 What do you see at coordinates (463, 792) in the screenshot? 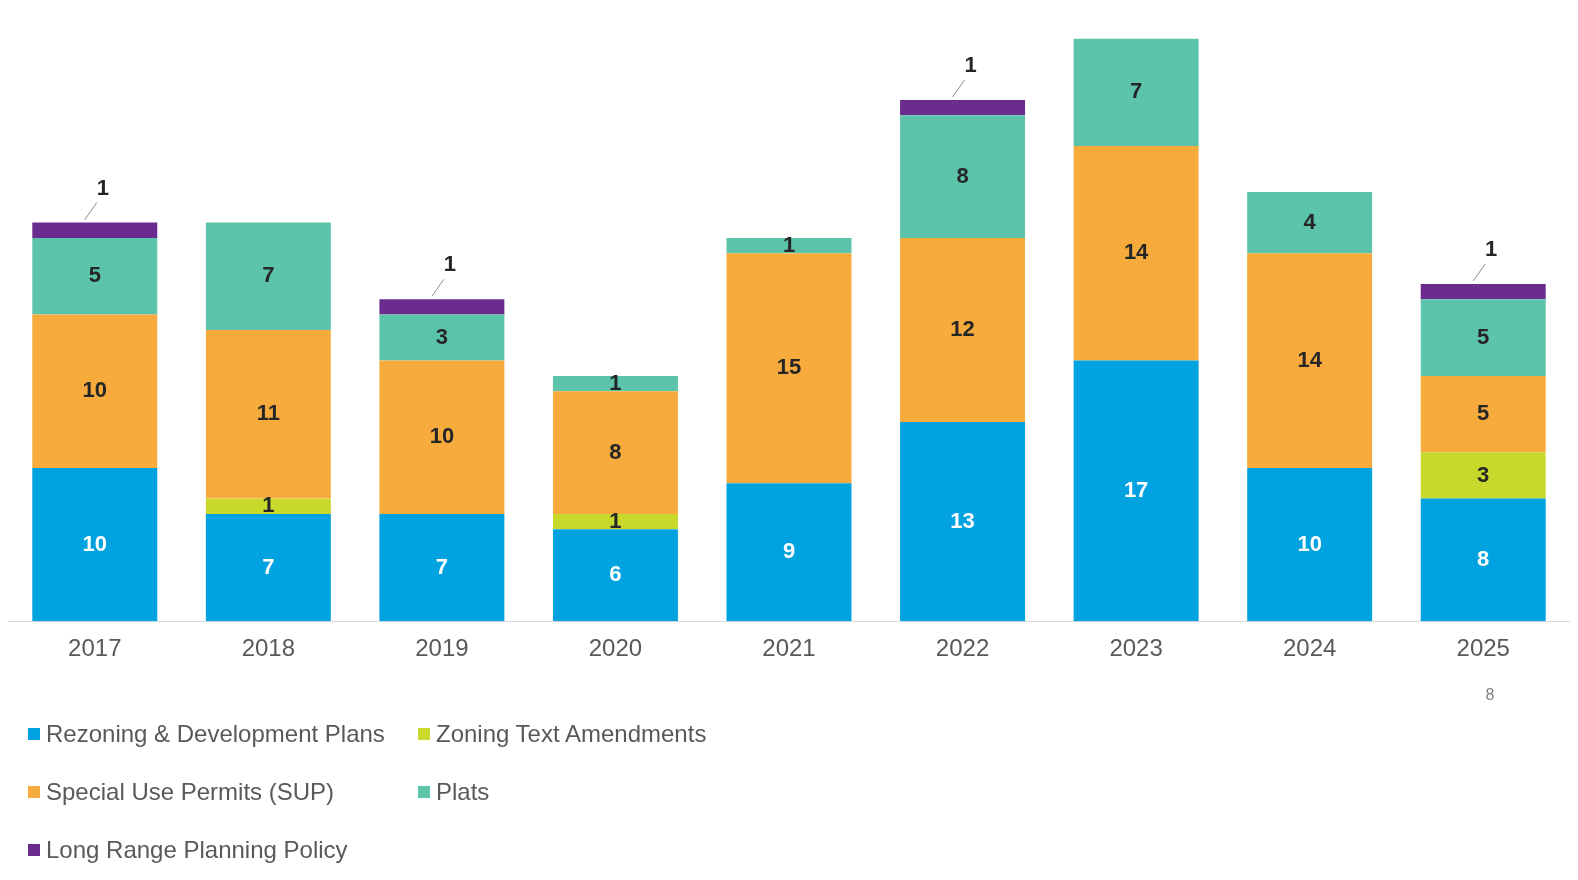
I see `legend-label: Plats` at bounding box center [463, 792].